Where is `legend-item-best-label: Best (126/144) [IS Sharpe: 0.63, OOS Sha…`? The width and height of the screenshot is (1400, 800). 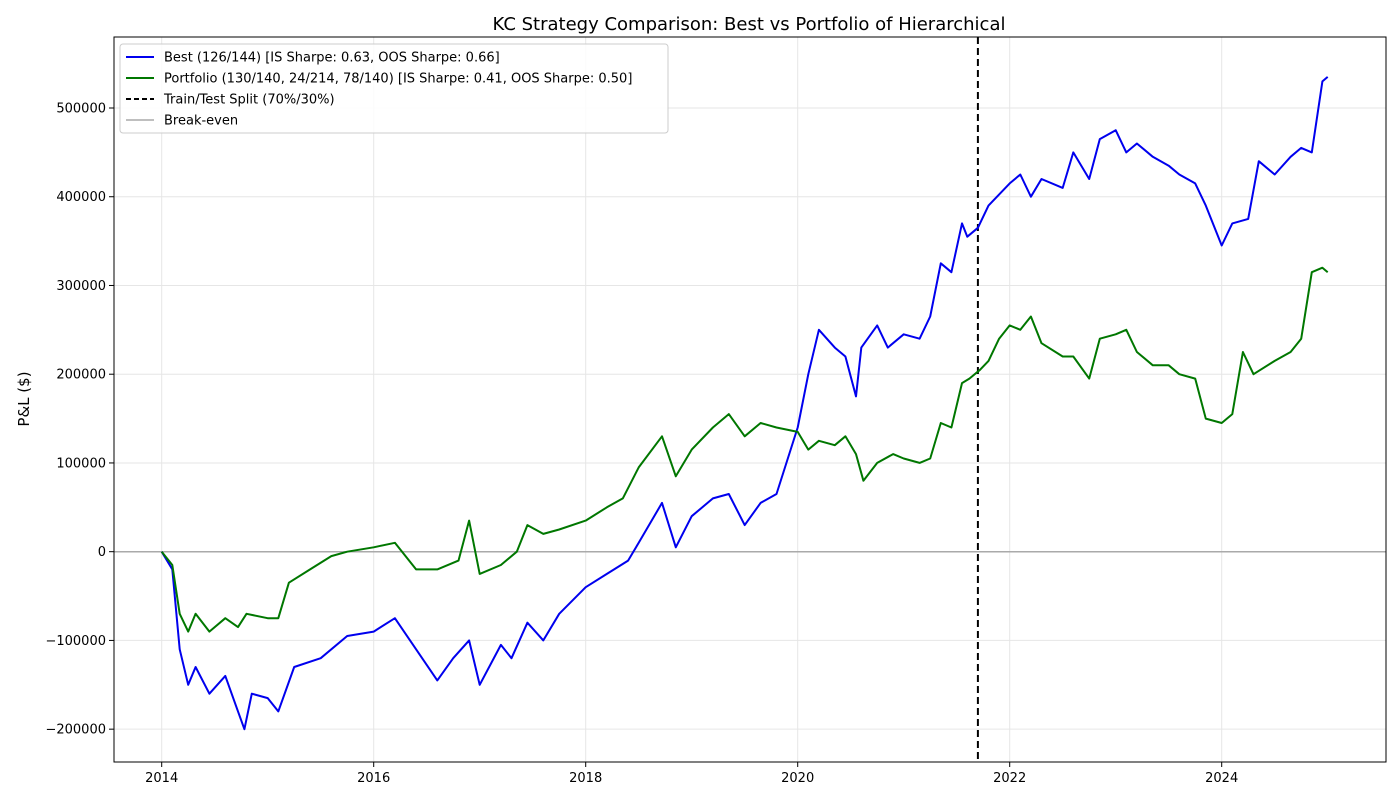 legend-item-best-label: Best (126/144) [IS Sharpe: 0.63, OOS Sha… is located at coordinates (332, 58).